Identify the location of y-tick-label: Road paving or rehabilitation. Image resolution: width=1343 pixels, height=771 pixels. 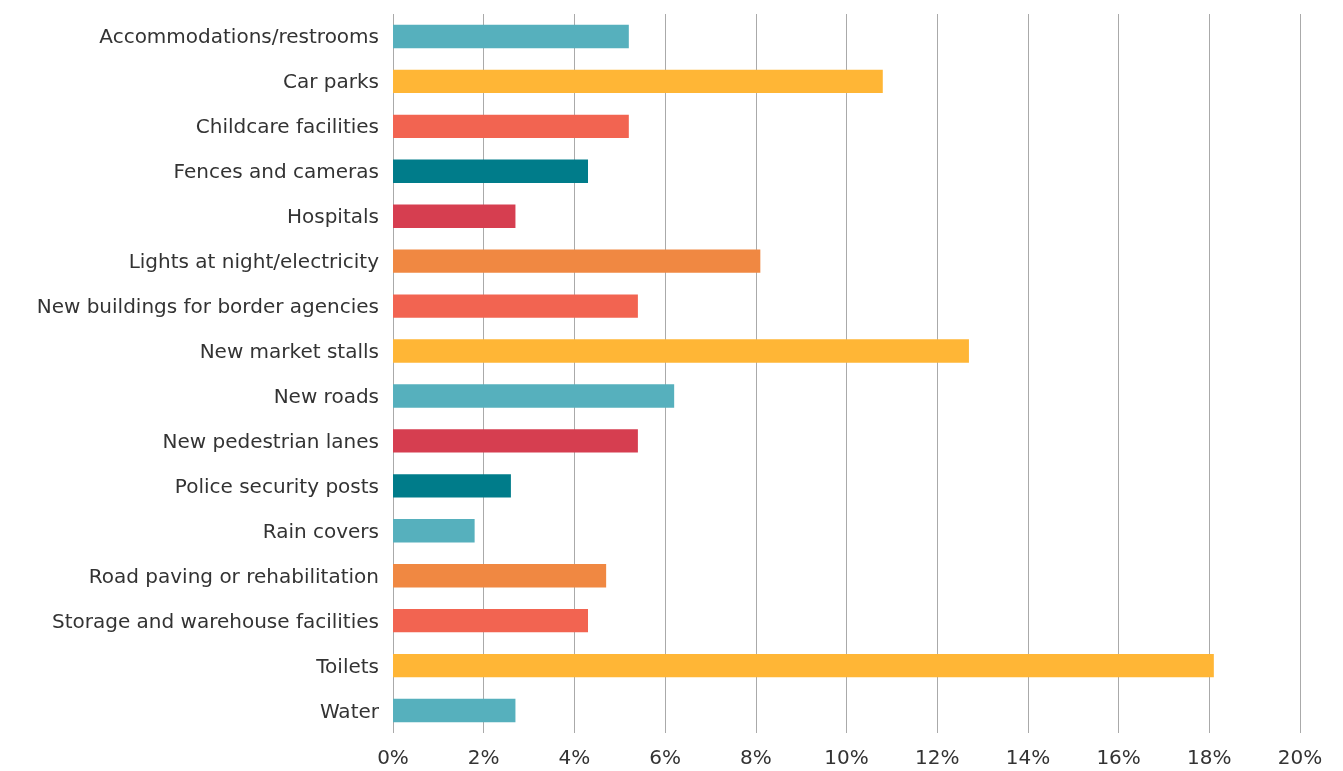
(233, 575).